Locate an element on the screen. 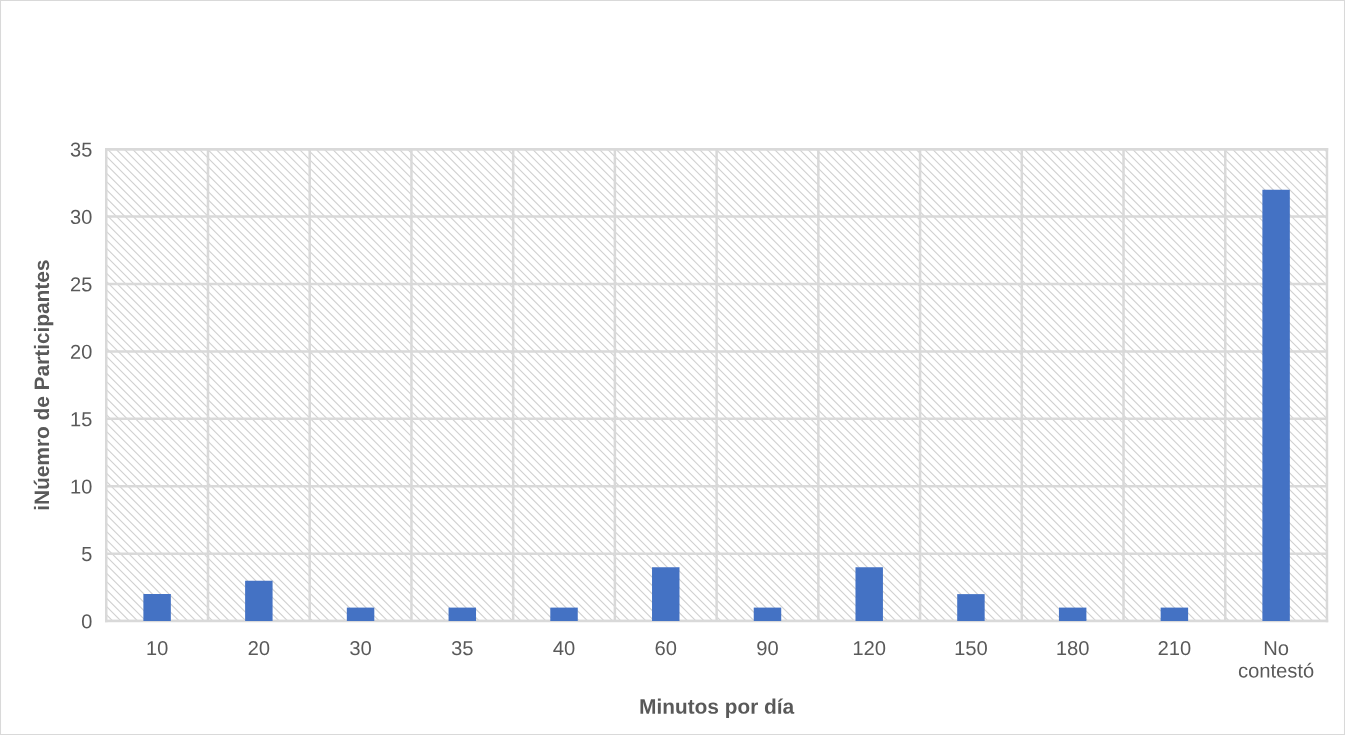 The width and height of the screenshot is (1345, 735). y-tick-label: 10 is located at coordinates (81, 486).